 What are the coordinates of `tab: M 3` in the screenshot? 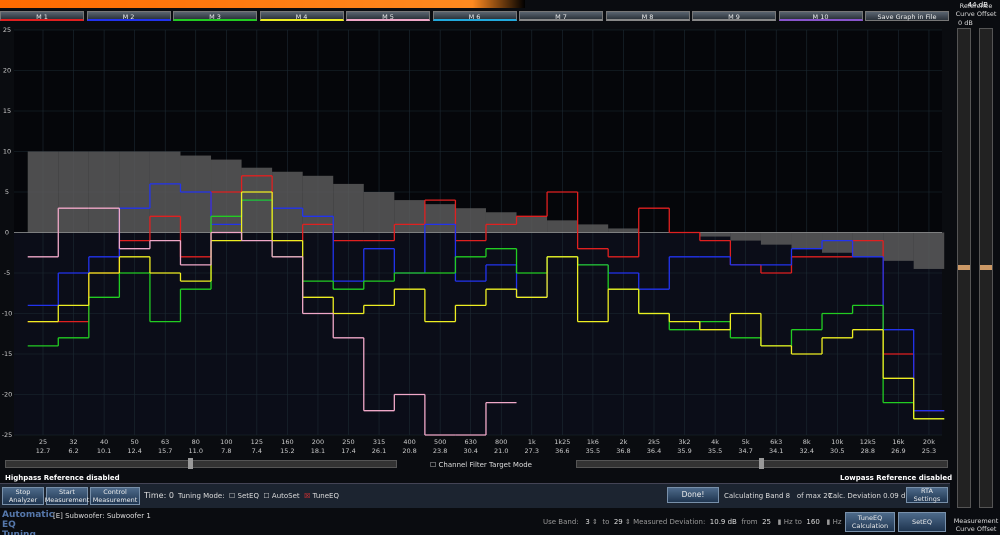 It's located at (215, 16).